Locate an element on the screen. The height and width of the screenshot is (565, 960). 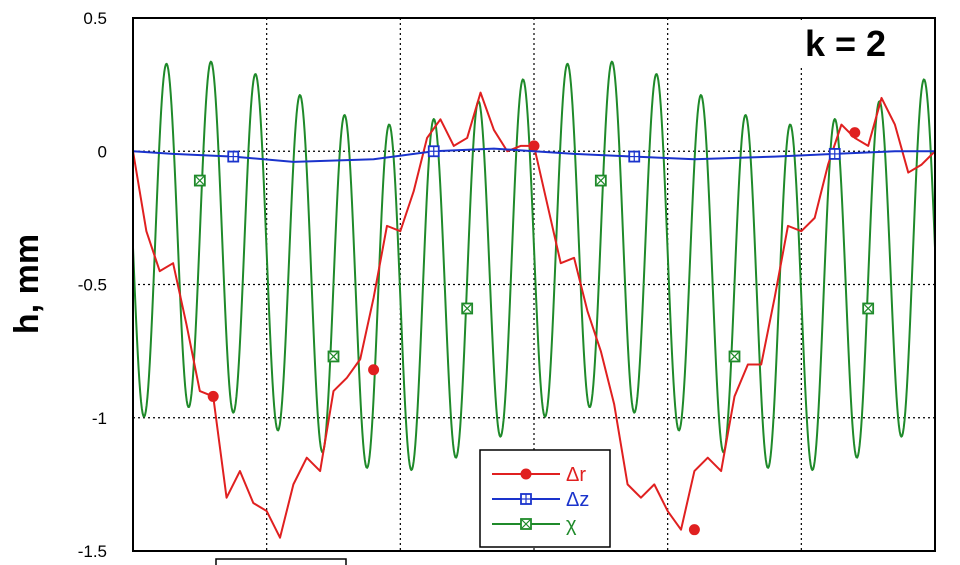
y-tick-labels: 0.5 0 -0.5 -1 -1.5 is located at coordinates (92, 285).